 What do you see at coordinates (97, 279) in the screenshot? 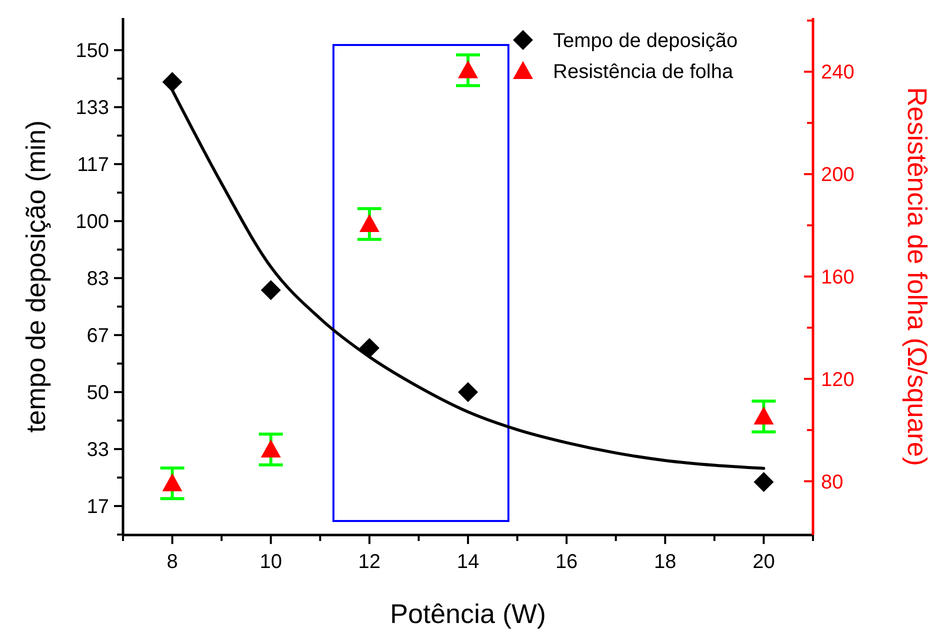
I see `y-tick-label: 83` at bounding box center [97, 279].